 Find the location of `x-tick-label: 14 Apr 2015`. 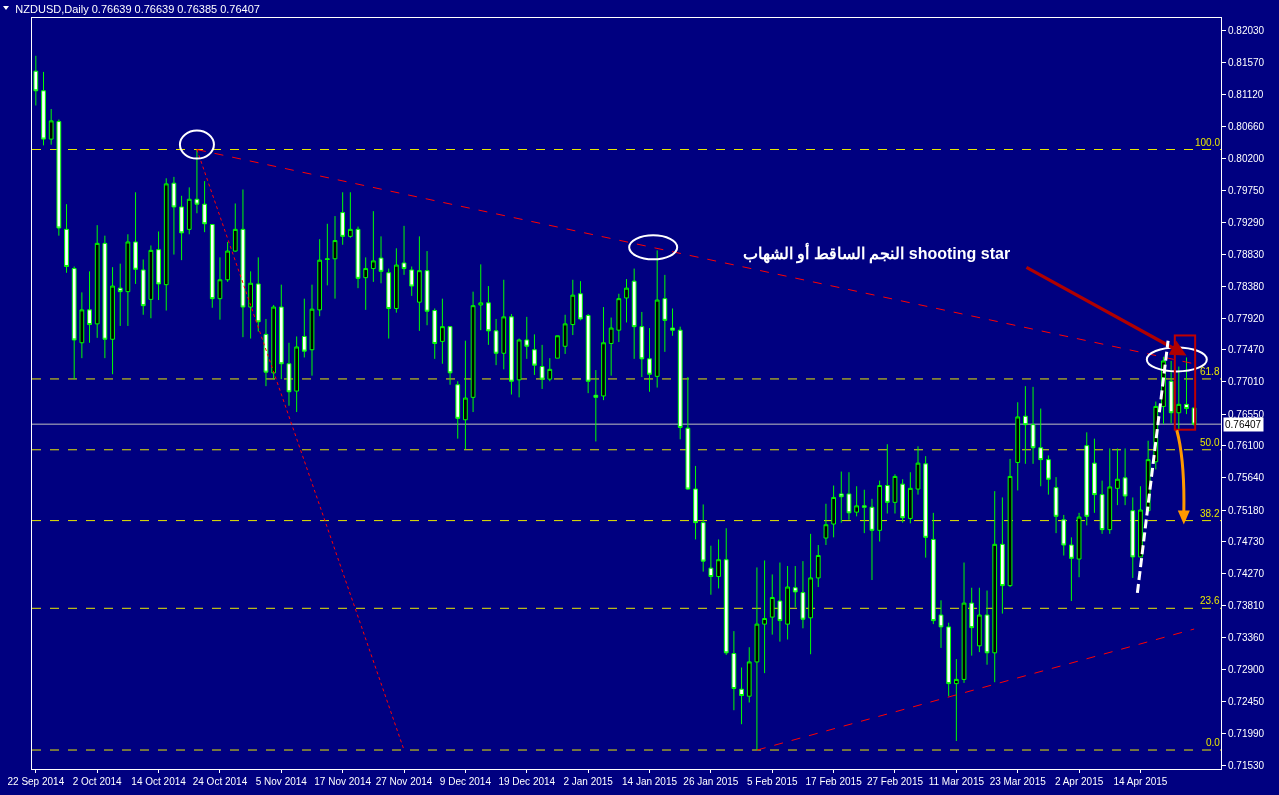

x-tick-label: 14 Apr 2015 is located at coordinates (1140, 781).